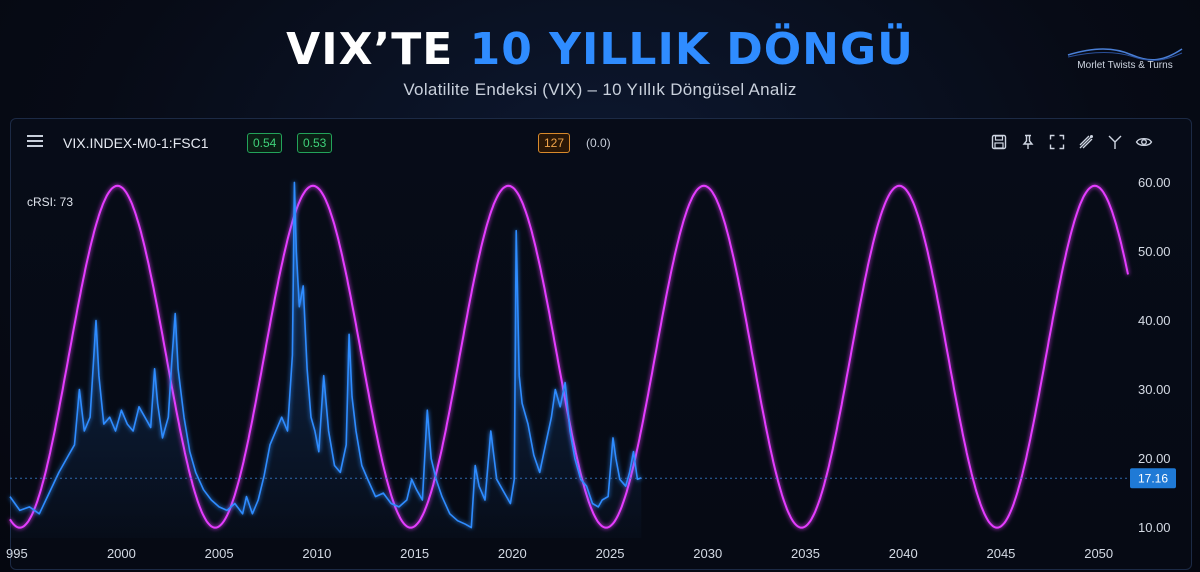 This screenshot has width=1200, height=572. What do you see at coordinates (610, 553) in the screenshot?
I see `x-tick-label: 2025` at bounding box center [610, 553].